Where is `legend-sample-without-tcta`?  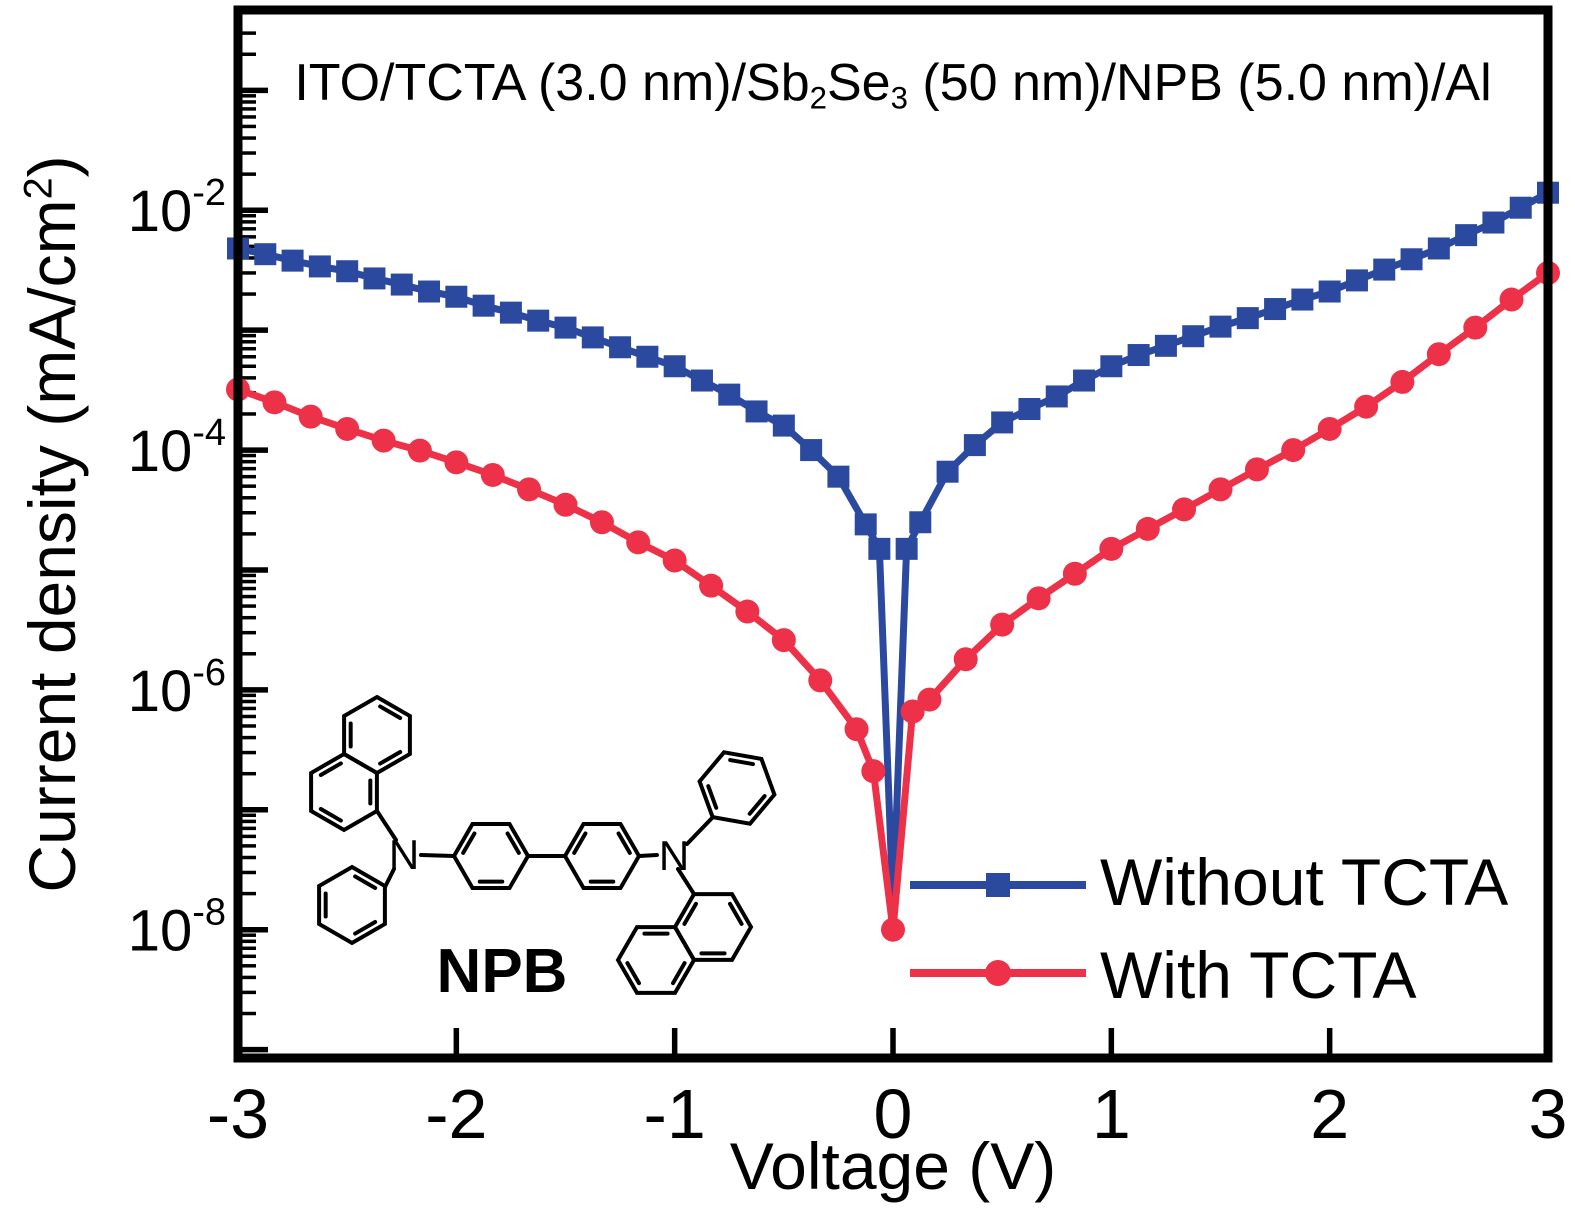
legend-sample-without-tcta is located at coordinates (998, 885).